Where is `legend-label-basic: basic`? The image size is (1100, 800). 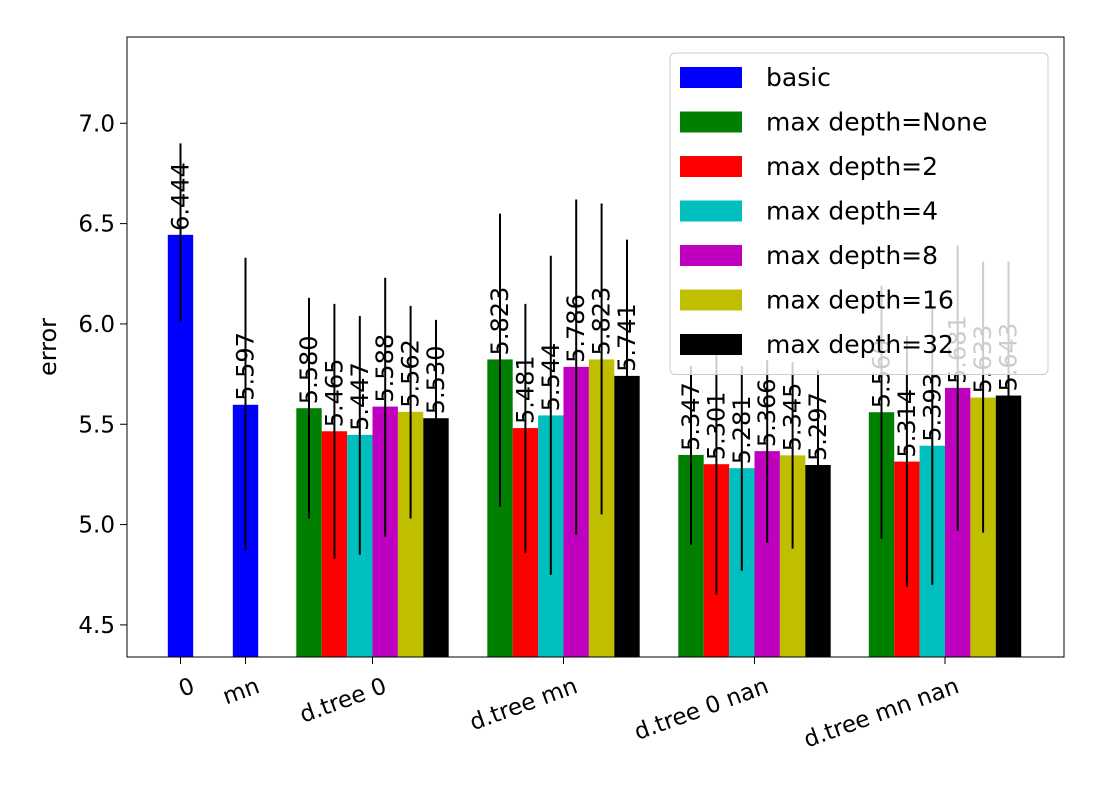
legend-label-basic: basic is located at coordinates (798, 77).